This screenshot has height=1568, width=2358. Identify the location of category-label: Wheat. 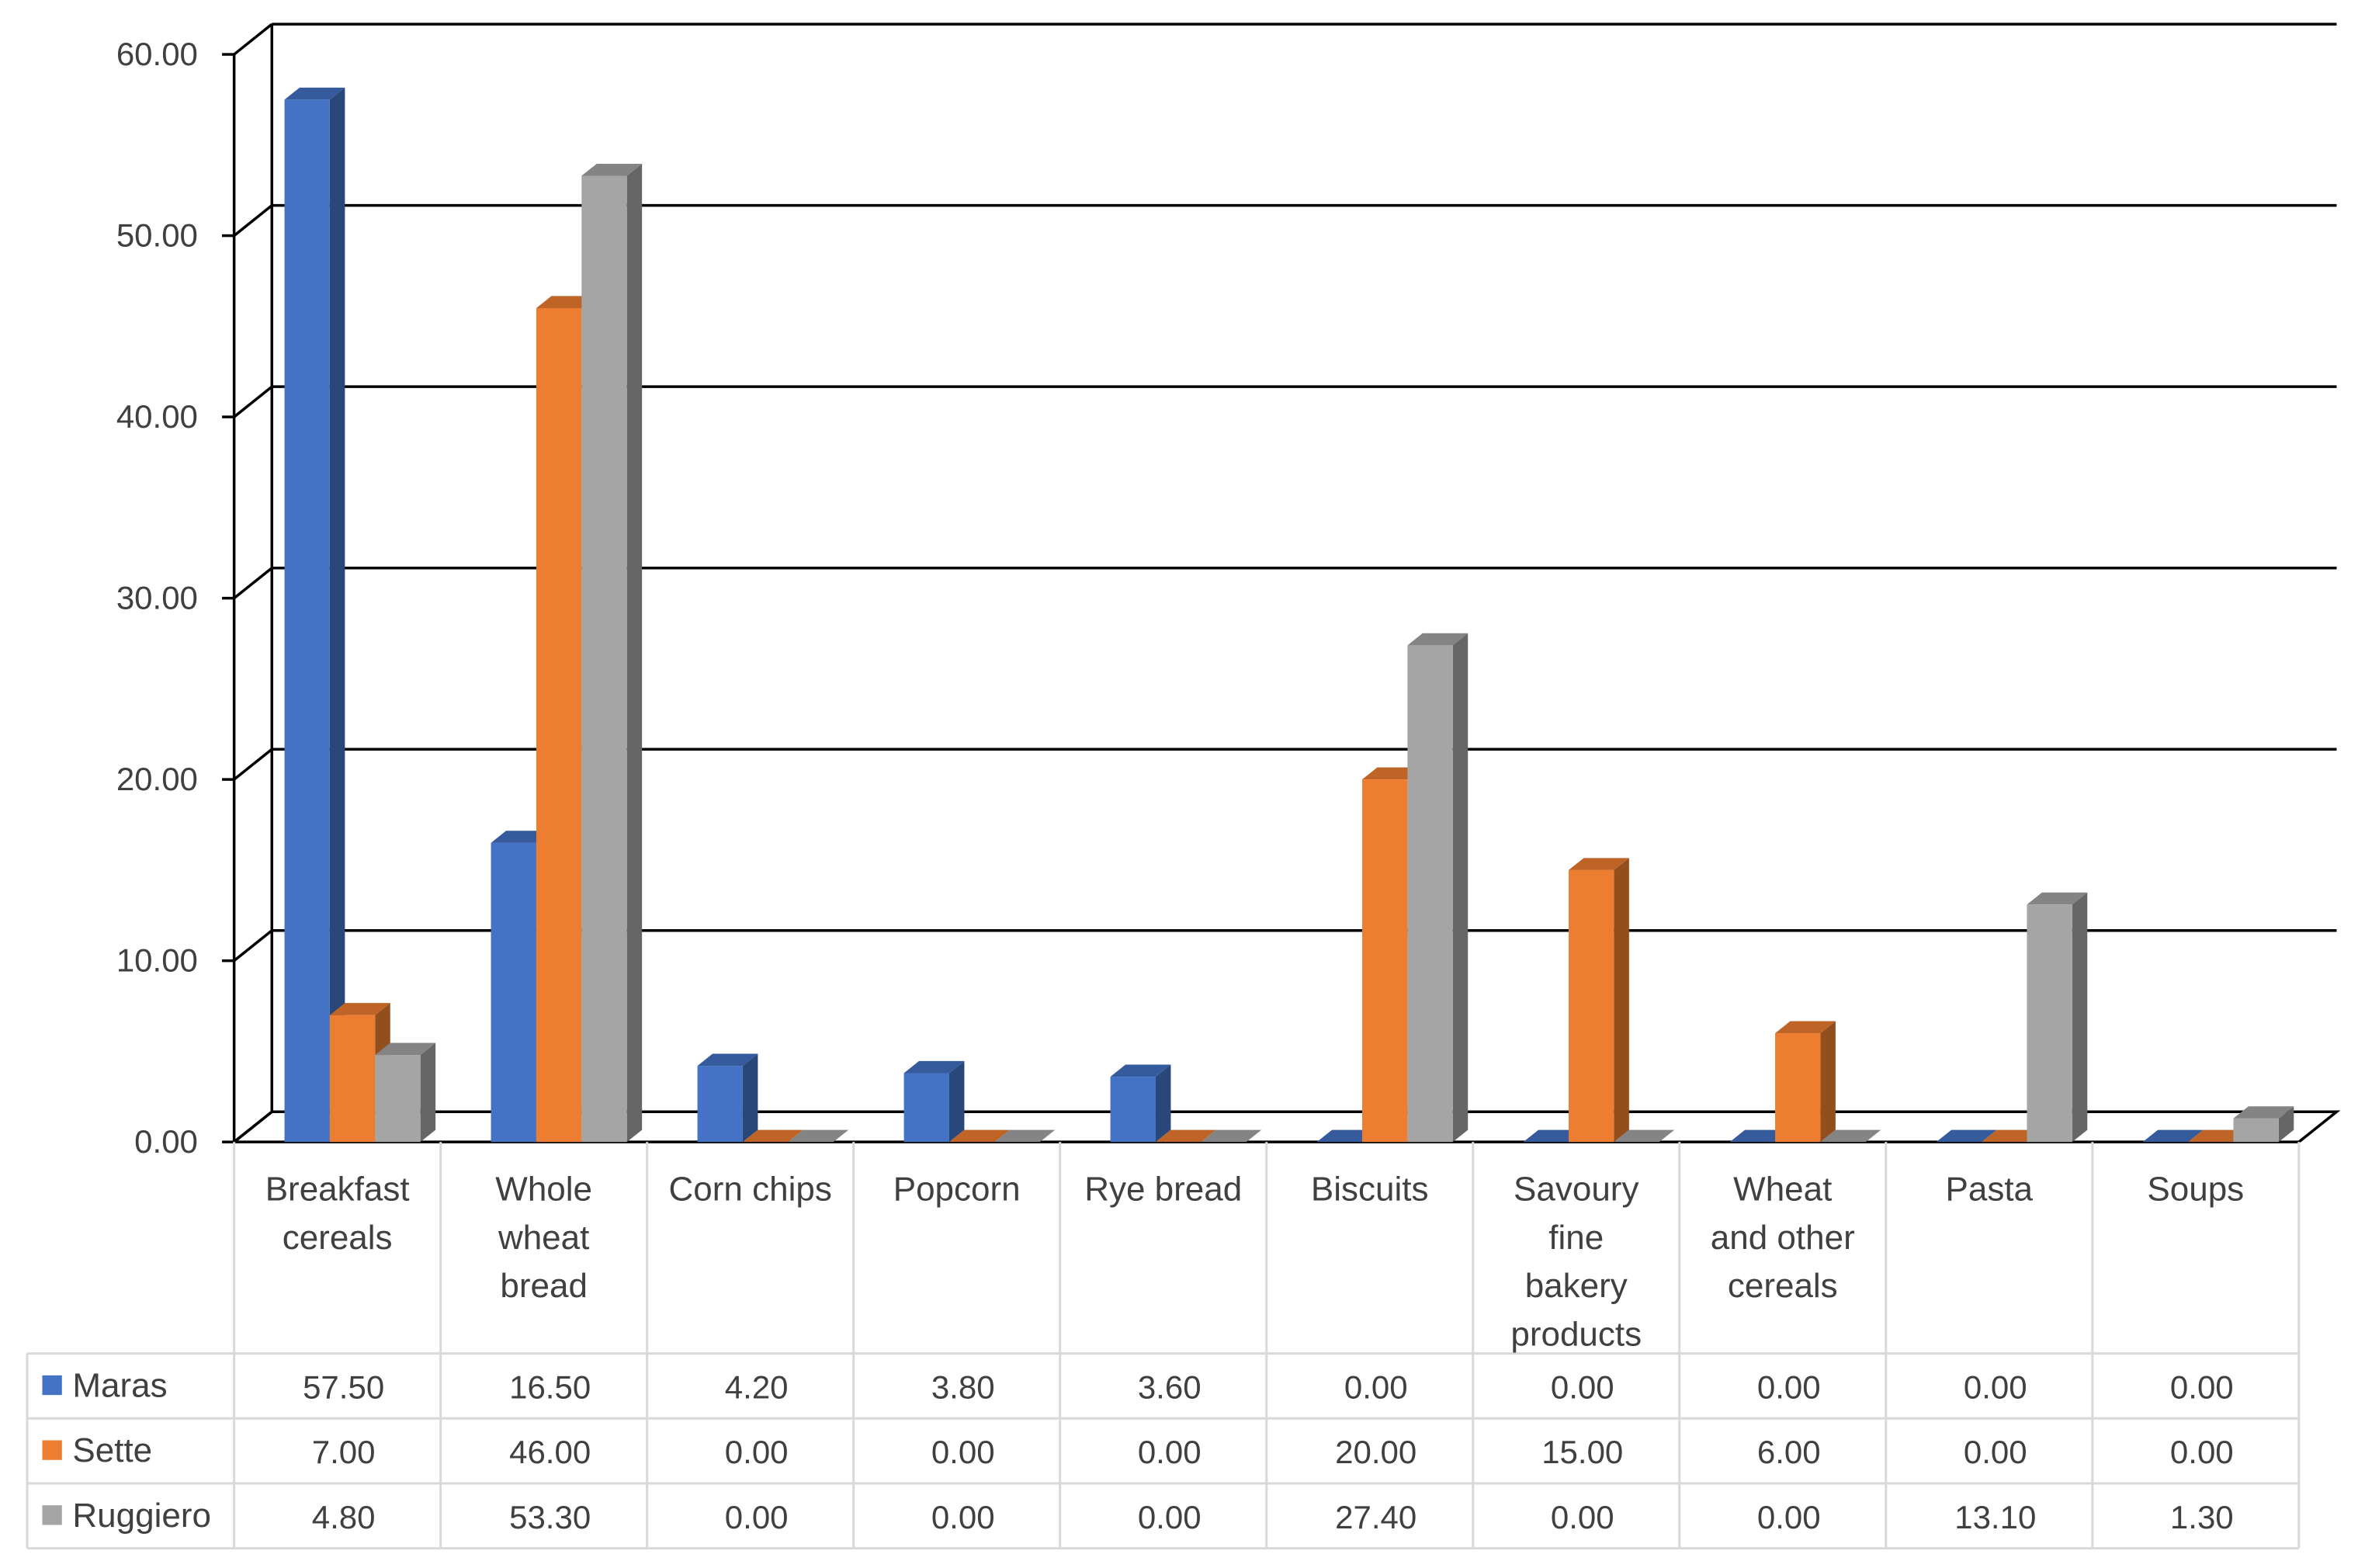
(1782, 1190).